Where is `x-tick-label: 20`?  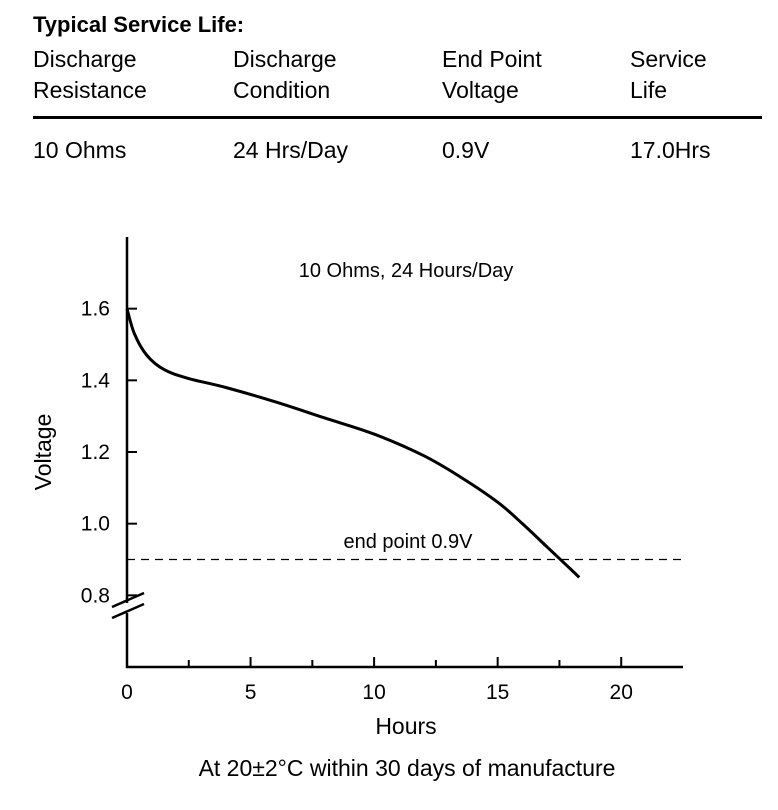
x-tick-label: 20 is located at coordinates (621, 692).